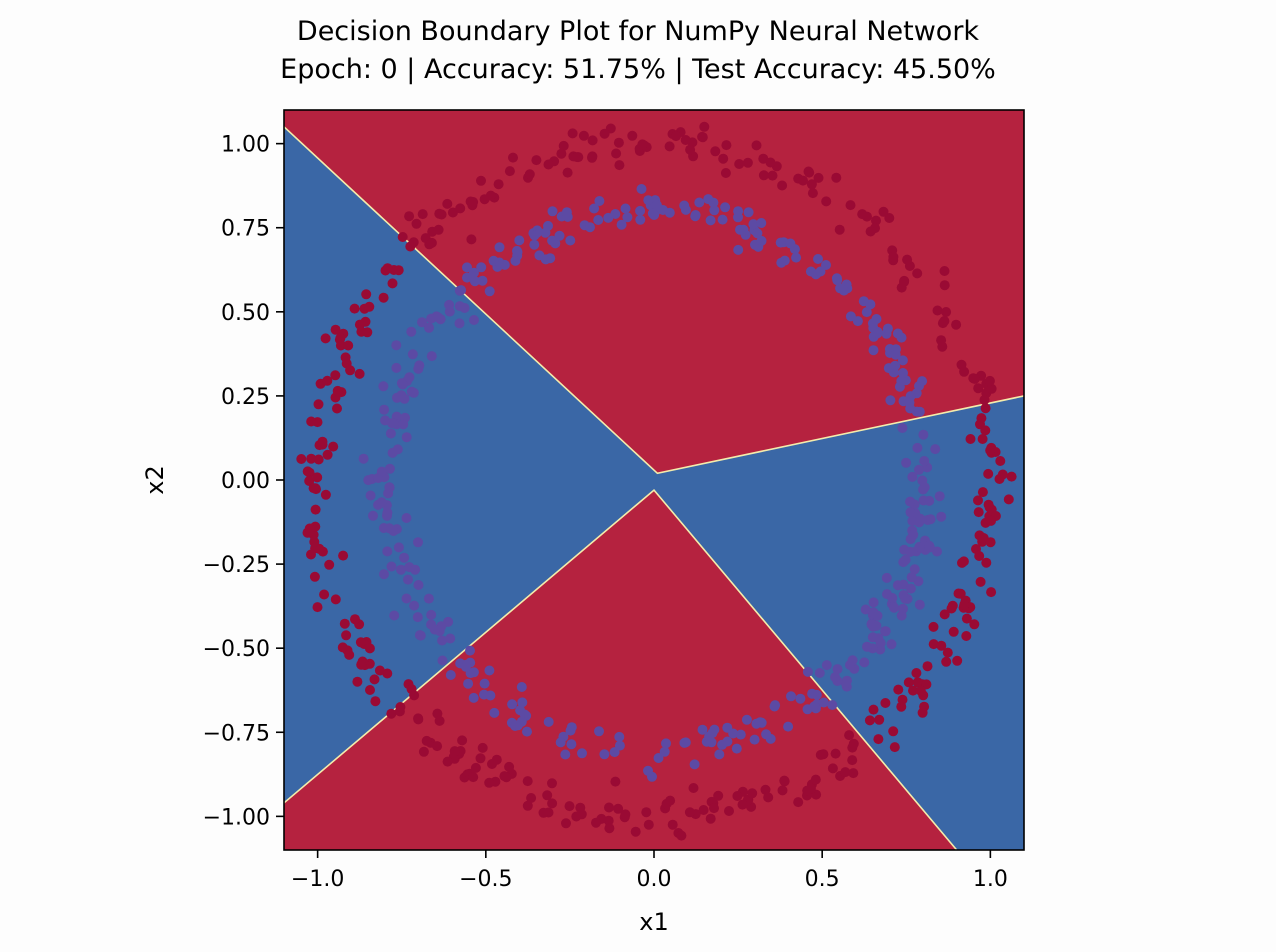  What do you see at coordinates (822, 879) in the screenshot?
I see `x-tick-label: 0.5` at bounding box center [822, 879].